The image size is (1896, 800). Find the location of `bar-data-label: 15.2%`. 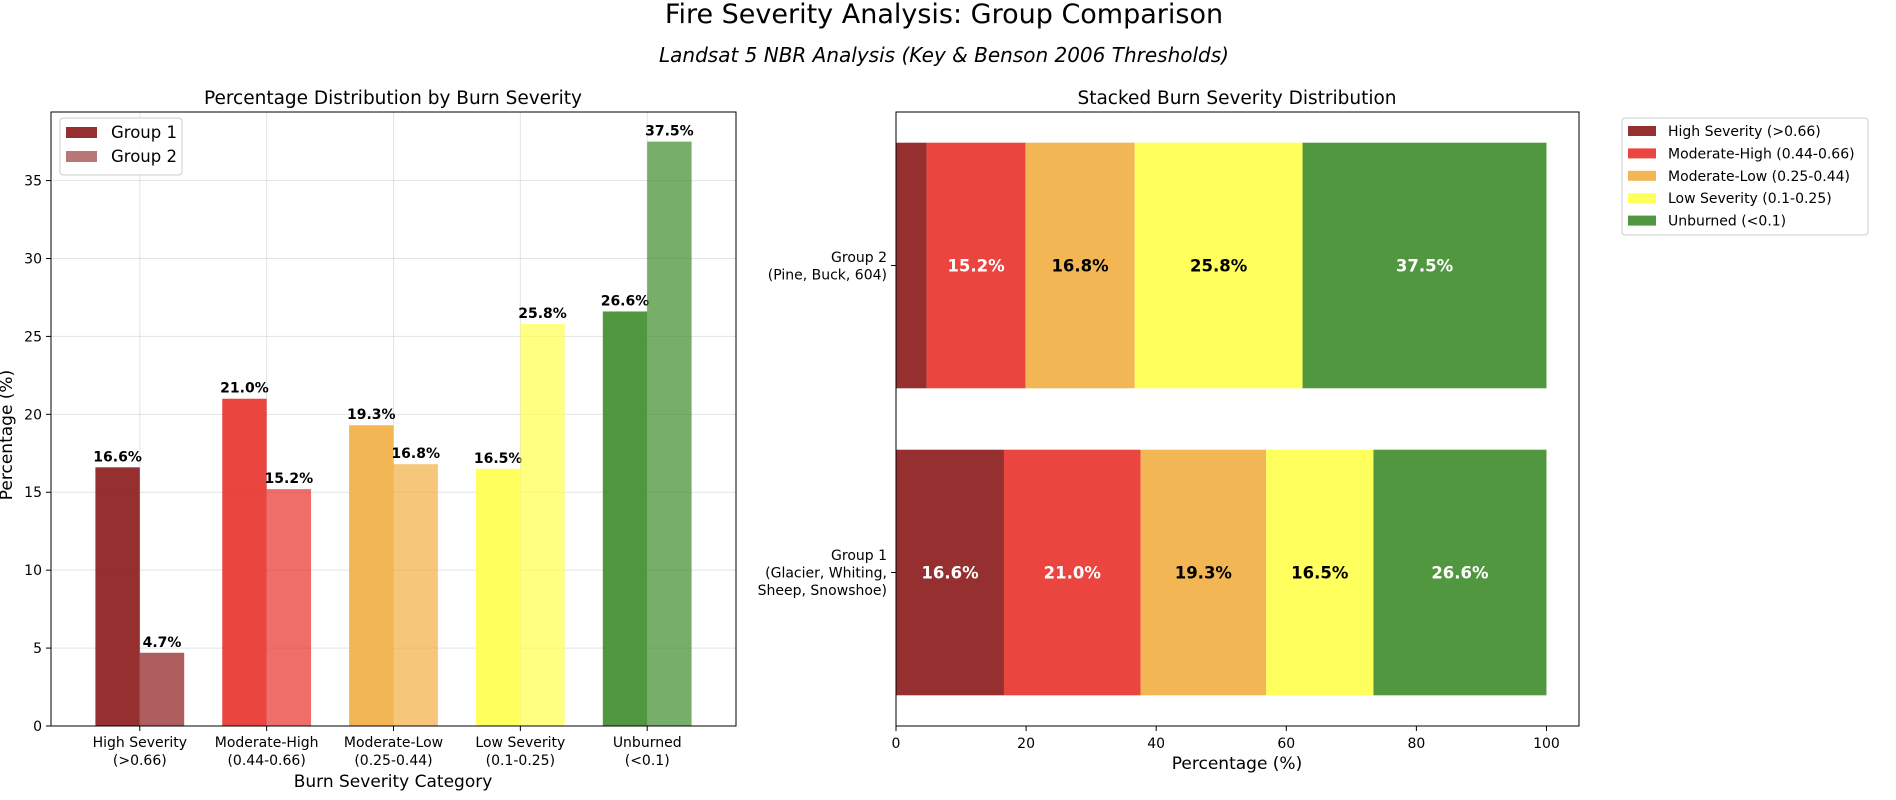

bar-data-label: 15.2% is located at coordinates (289, 479).